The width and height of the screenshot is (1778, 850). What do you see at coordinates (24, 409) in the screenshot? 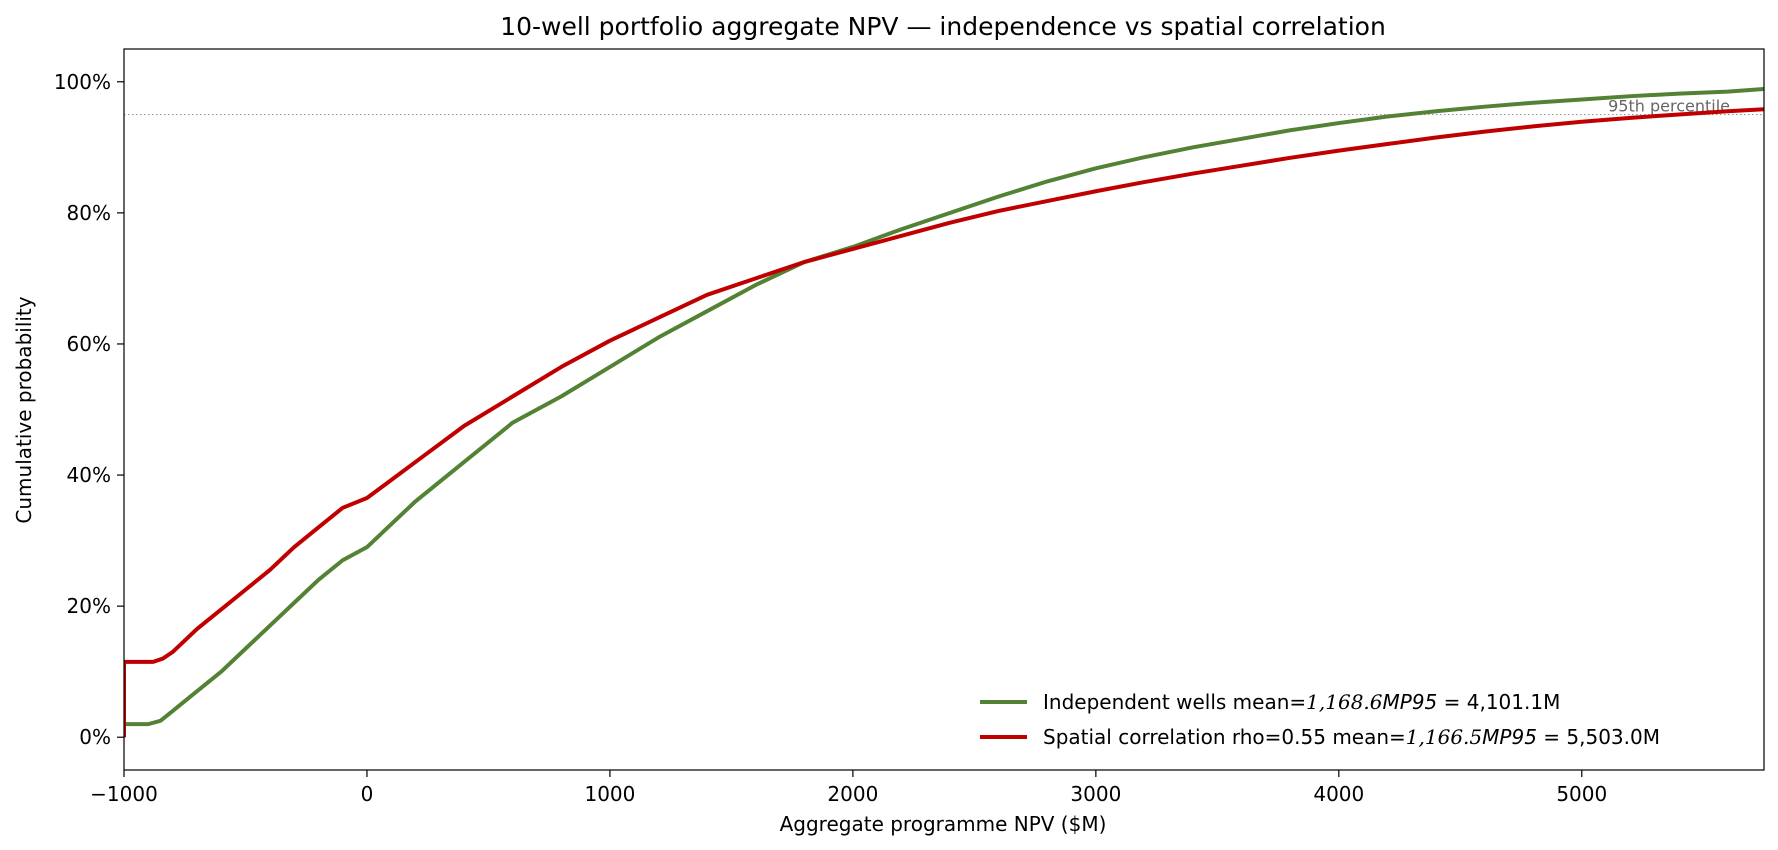
I see `y-axis-label: Cumulative probability` at bounding box center [24, 409].